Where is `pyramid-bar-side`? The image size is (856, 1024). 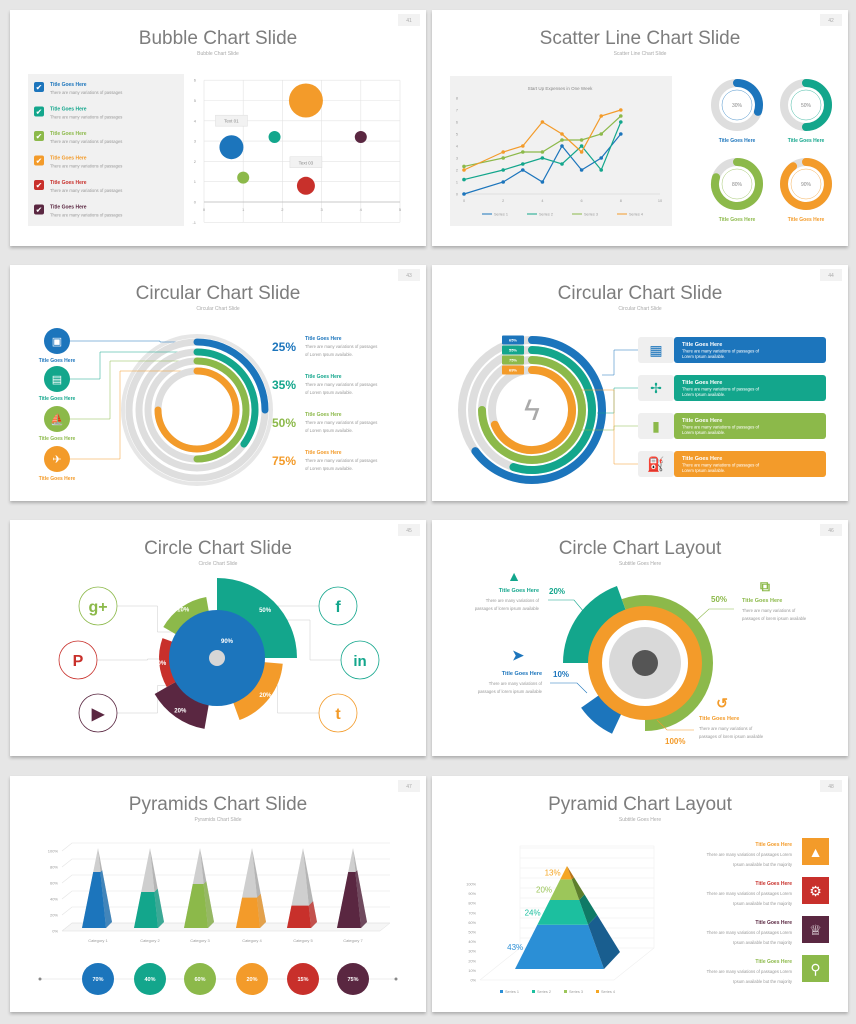 pyramid-bar-side is located at coordinates (261, 910).